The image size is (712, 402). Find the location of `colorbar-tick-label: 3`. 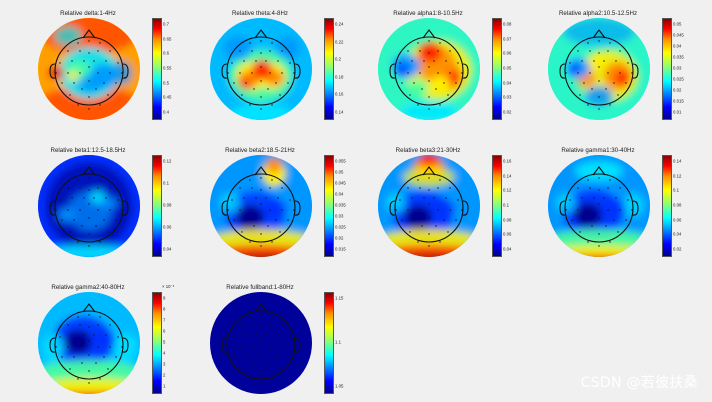

colorbar-tick-label: 3 is located at coordinates (164, 364).